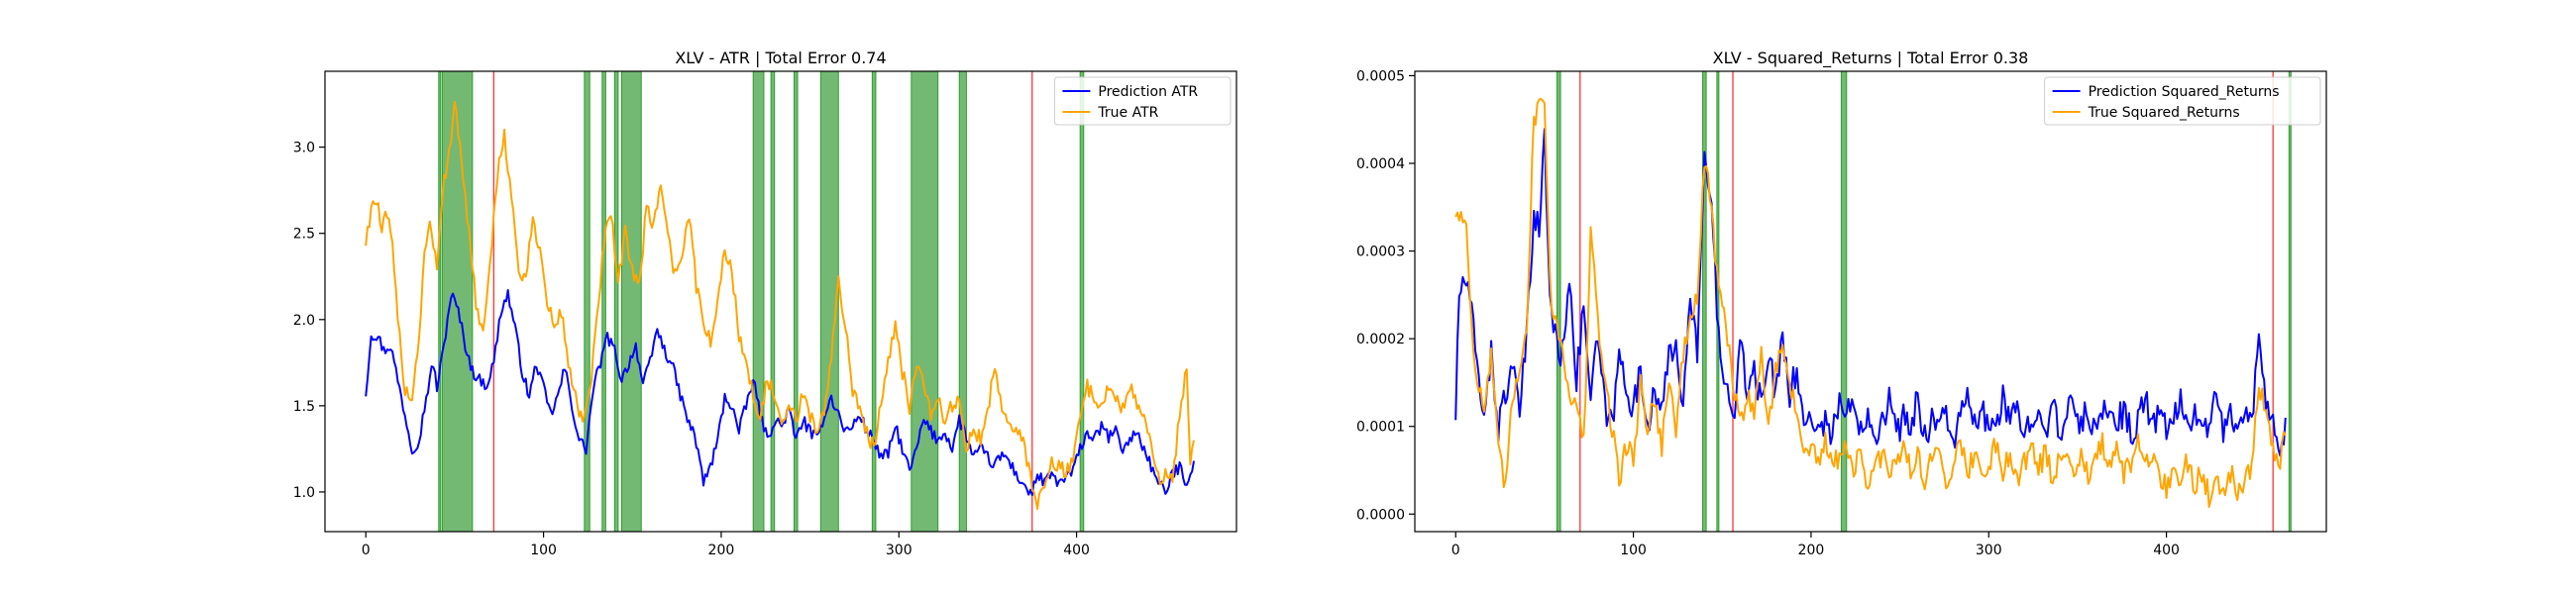 This screenshot has height=594, width=2576. What do you see at coordinates (1127, 113) in the screenshot?
I see `legend-label: True ATR` at bounding box center [1127, 113].